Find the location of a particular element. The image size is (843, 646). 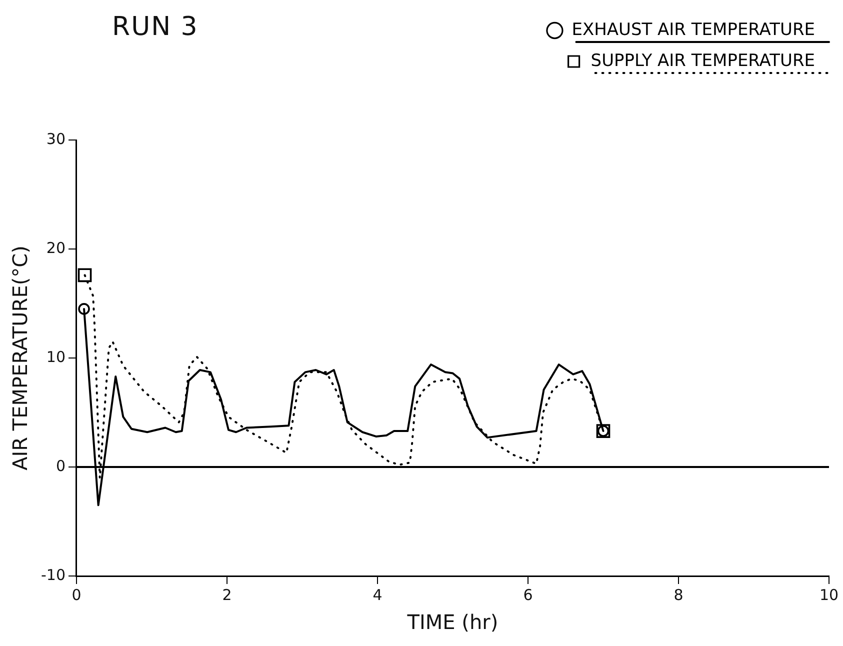

x-axis-title: TIME (hr) is located at coordinates (452, 622).